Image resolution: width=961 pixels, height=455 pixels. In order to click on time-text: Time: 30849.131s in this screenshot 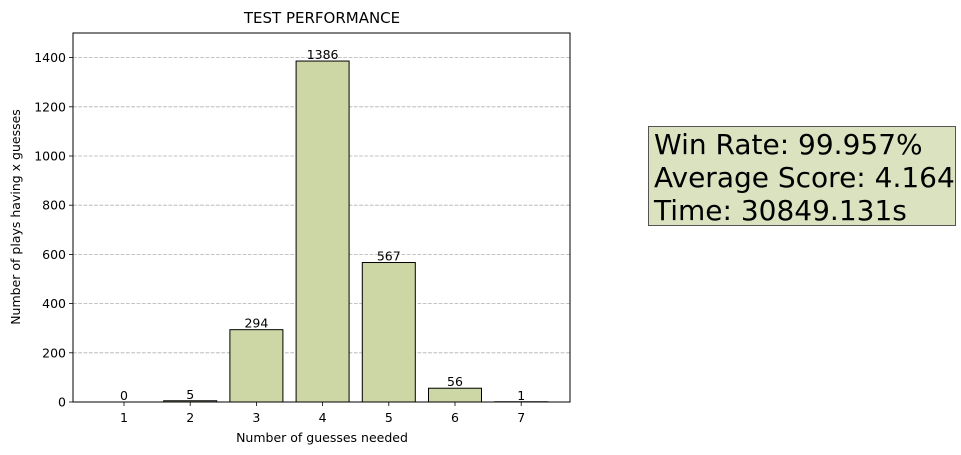, I will do `click(780, 210)`.